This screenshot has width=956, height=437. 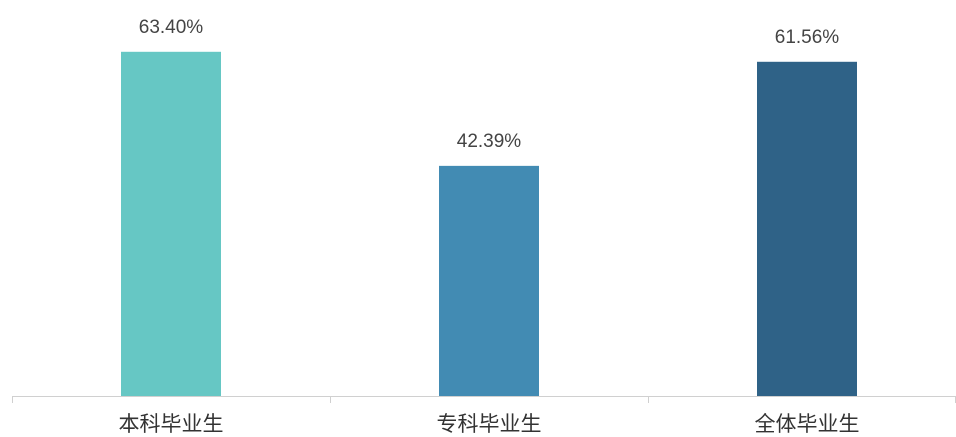 What do you see at coordinates (807, 37) in the screenshot?
I see `data-label-3: 61.56%` at bounding box center [807, 37].